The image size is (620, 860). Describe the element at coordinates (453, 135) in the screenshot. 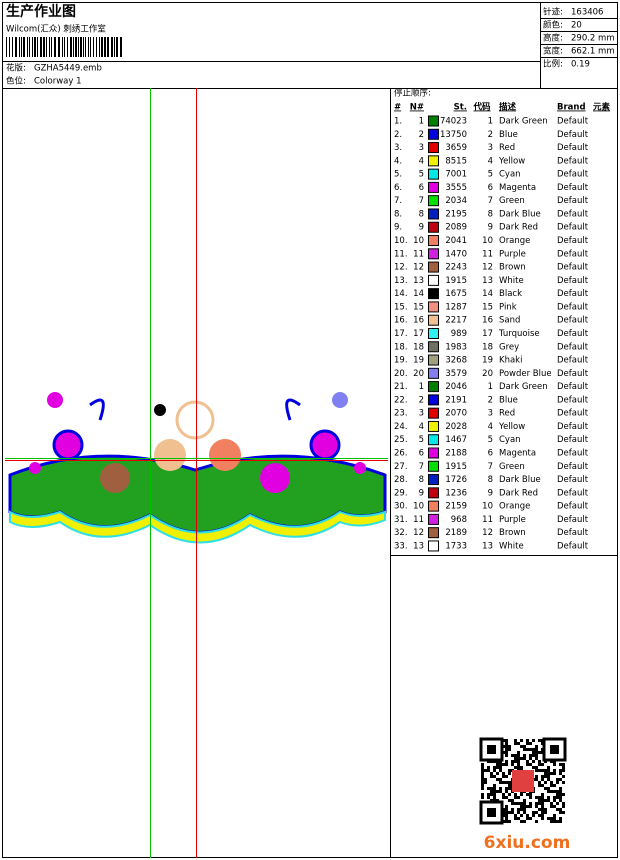

I see `cell-st: 13750` at that location.